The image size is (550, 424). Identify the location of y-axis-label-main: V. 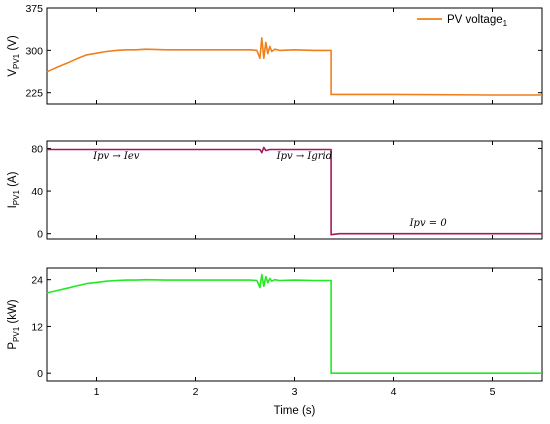
(13, 73).